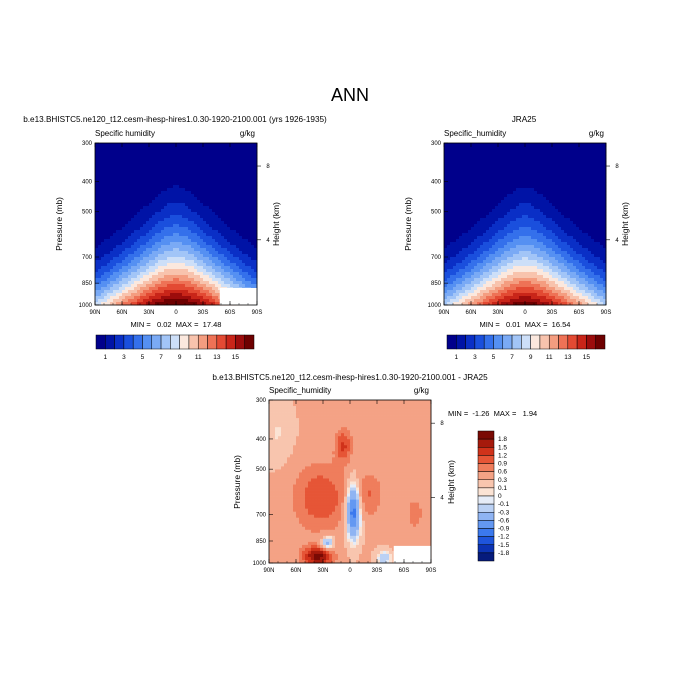 The height and width of the screenshot is (700, 700). I want to click on panel-model-left-label: Specific humidity, so click(125, 133).